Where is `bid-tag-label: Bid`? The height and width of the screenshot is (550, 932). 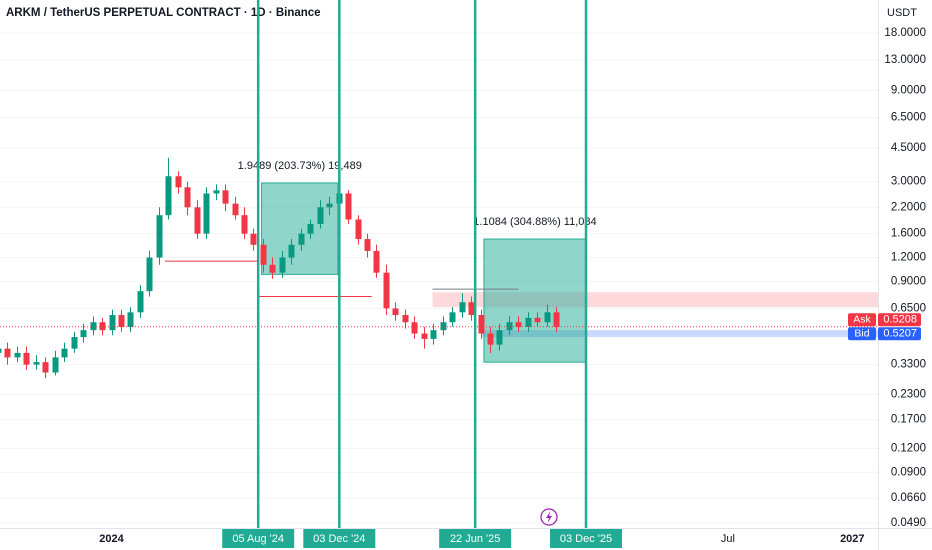
bid-tag-label: Bid is located at coordinates (861, 334).